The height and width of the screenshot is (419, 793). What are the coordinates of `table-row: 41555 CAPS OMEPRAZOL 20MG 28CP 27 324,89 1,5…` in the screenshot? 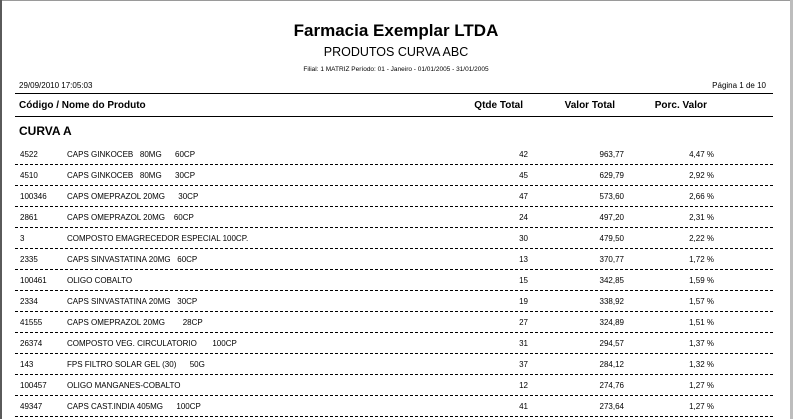 It's located at (394, 322).